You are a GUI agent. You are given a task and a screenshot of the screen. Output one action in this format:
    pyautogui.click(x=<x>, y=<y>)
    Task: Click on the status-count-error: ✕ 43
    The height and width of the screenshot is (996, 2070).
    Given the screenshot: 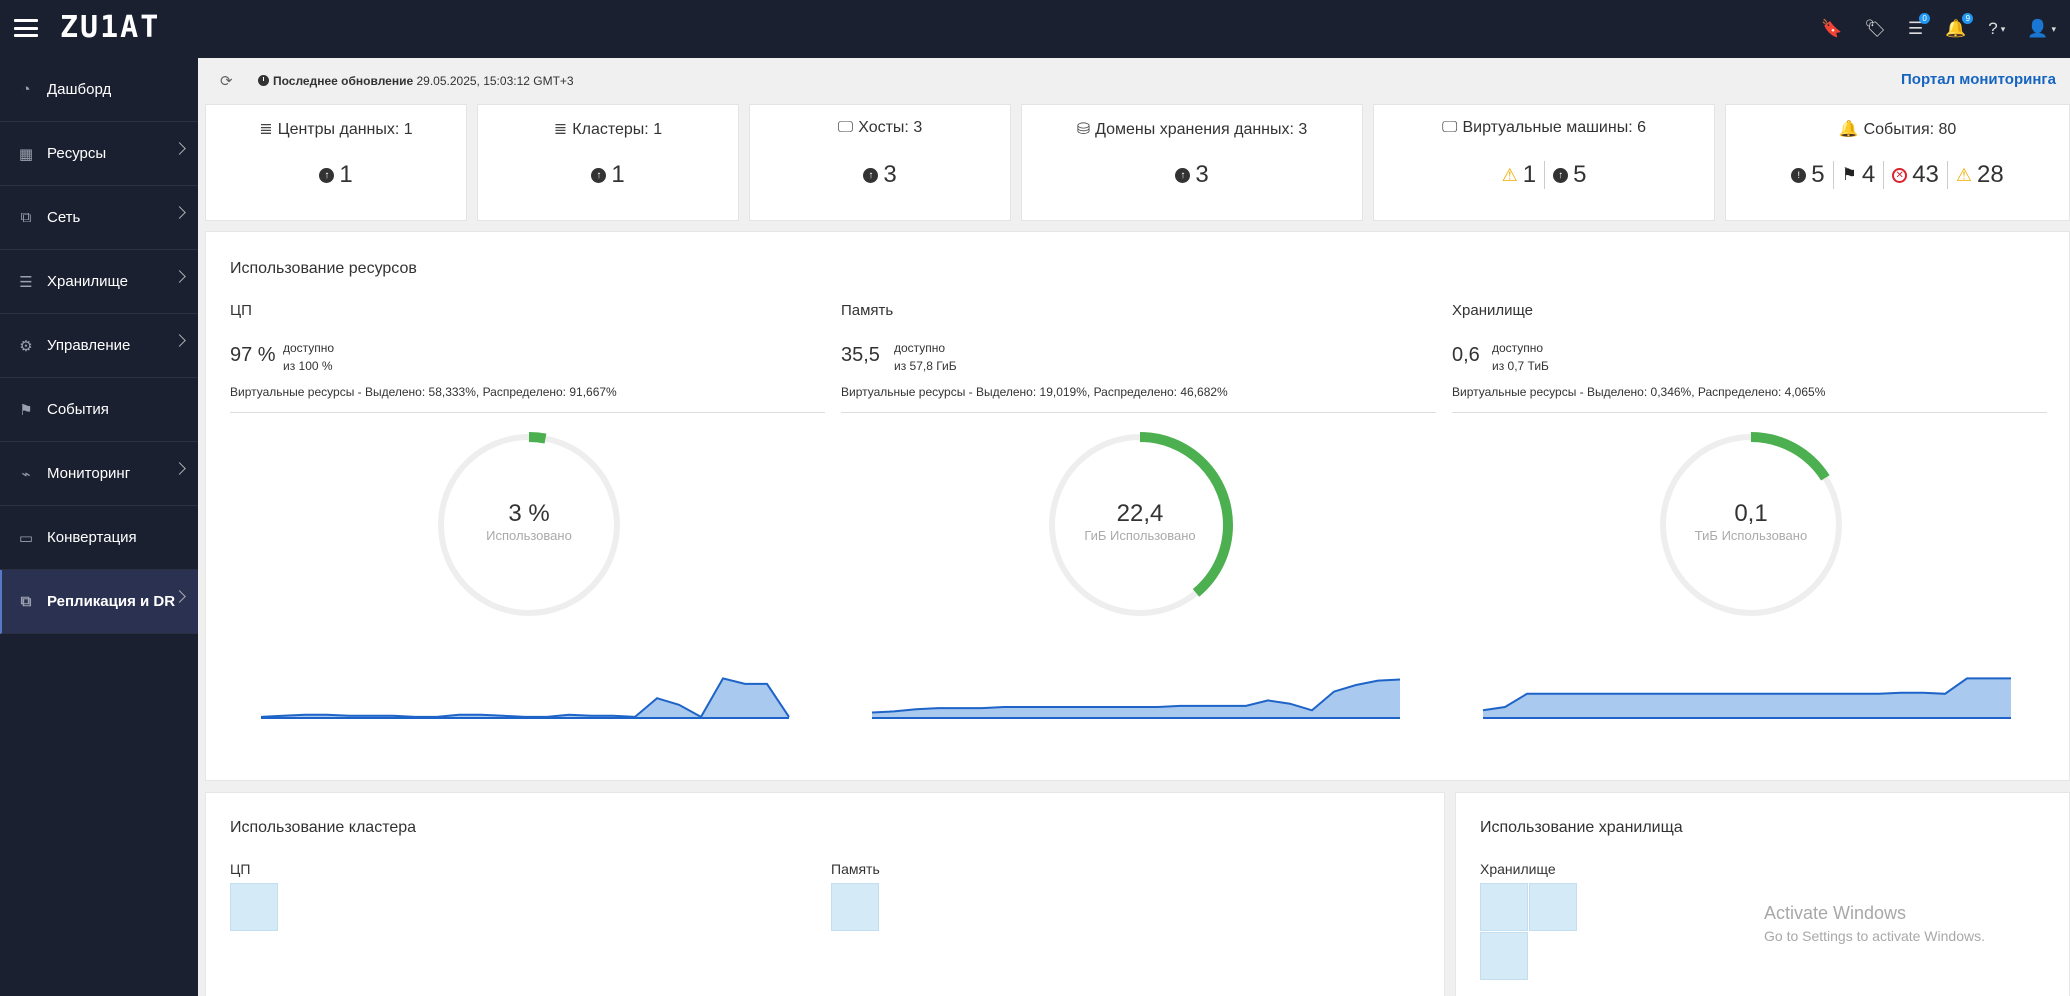 What is the action you would take?
    pyautogui.click(x=1915, y=175)
    